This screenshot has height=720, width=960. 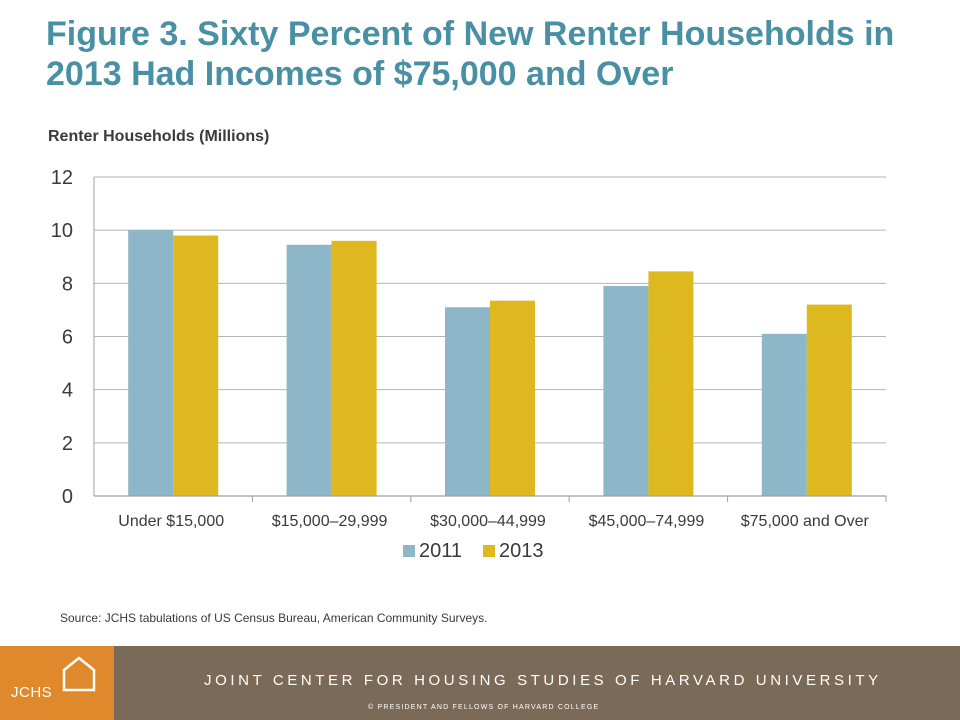 I want to click on house-icon, so click(x=79, y=674).